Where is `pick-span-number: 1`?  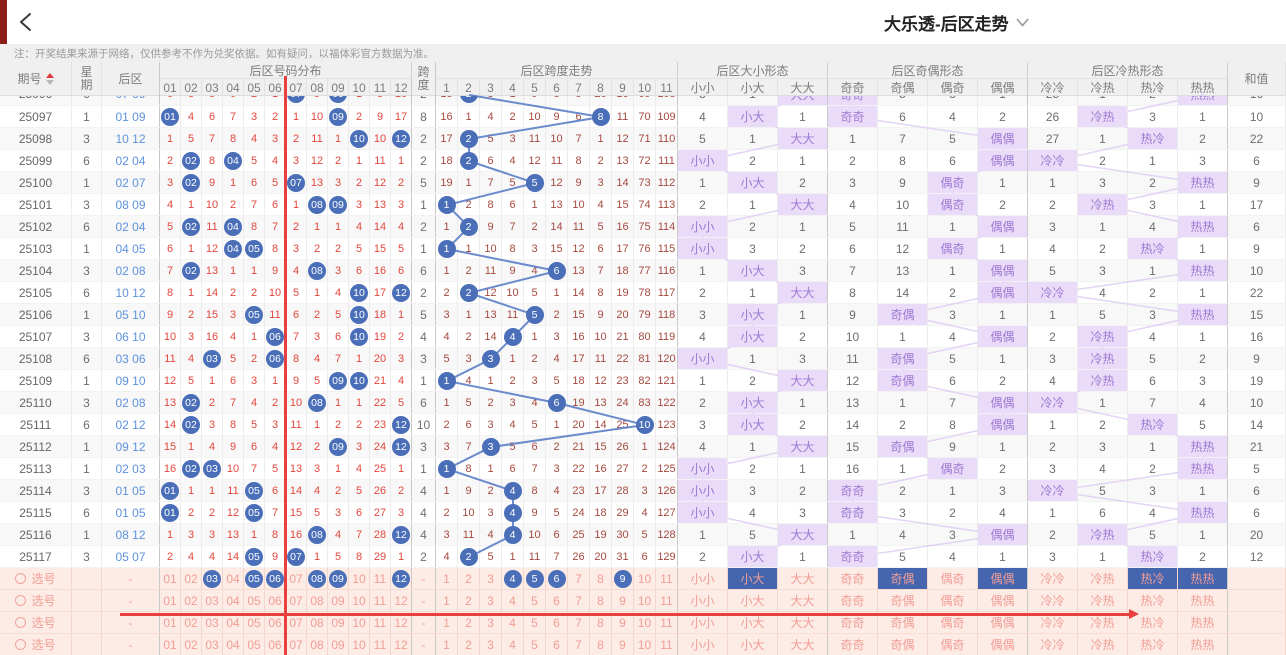 pick-span-number: 1 is located at coordinates (447, 578).